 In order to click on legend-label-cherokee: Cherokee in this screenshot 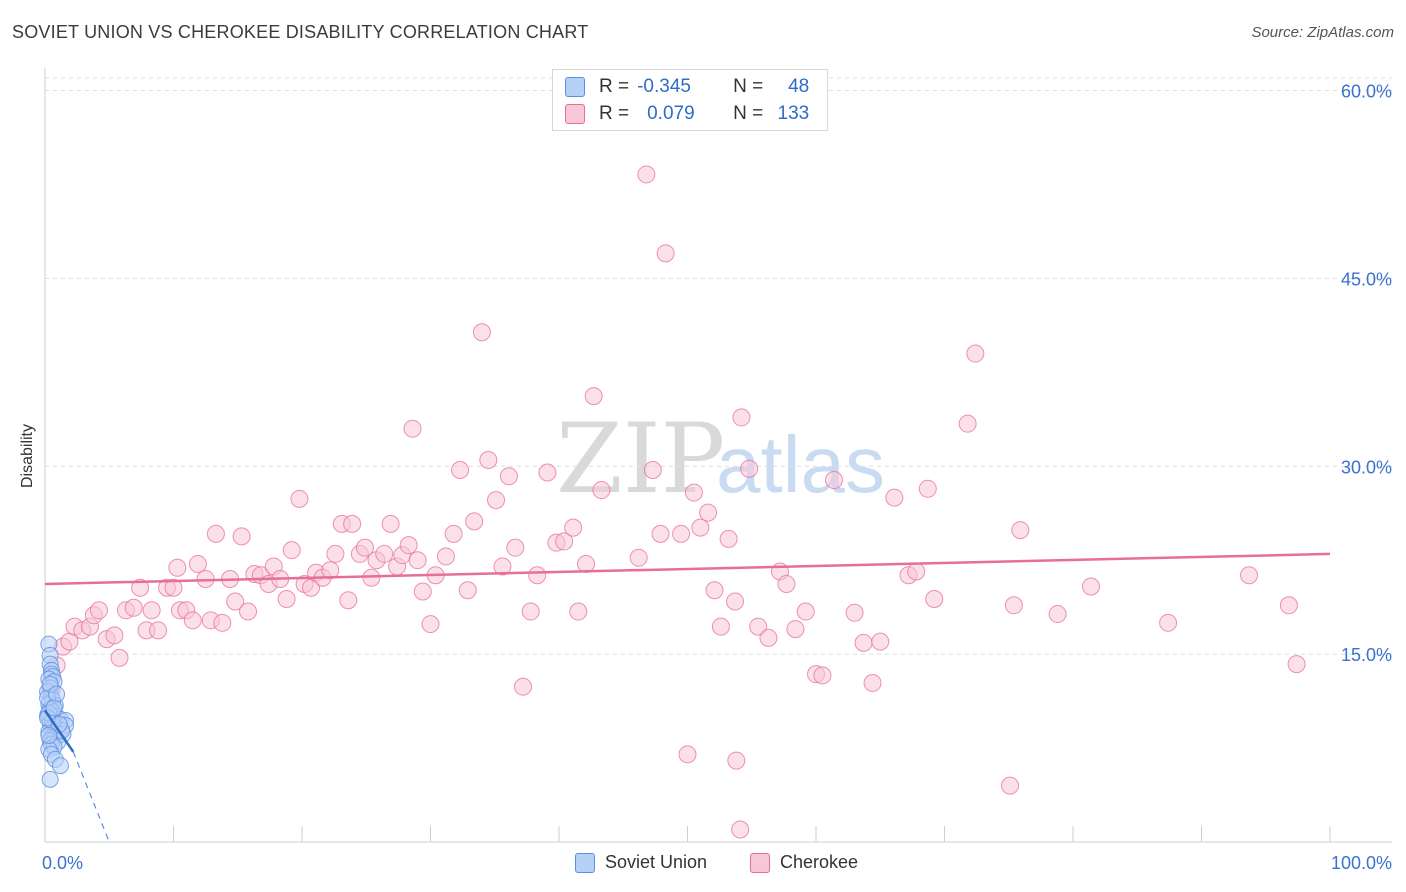, I will do `click(819, 862)`.